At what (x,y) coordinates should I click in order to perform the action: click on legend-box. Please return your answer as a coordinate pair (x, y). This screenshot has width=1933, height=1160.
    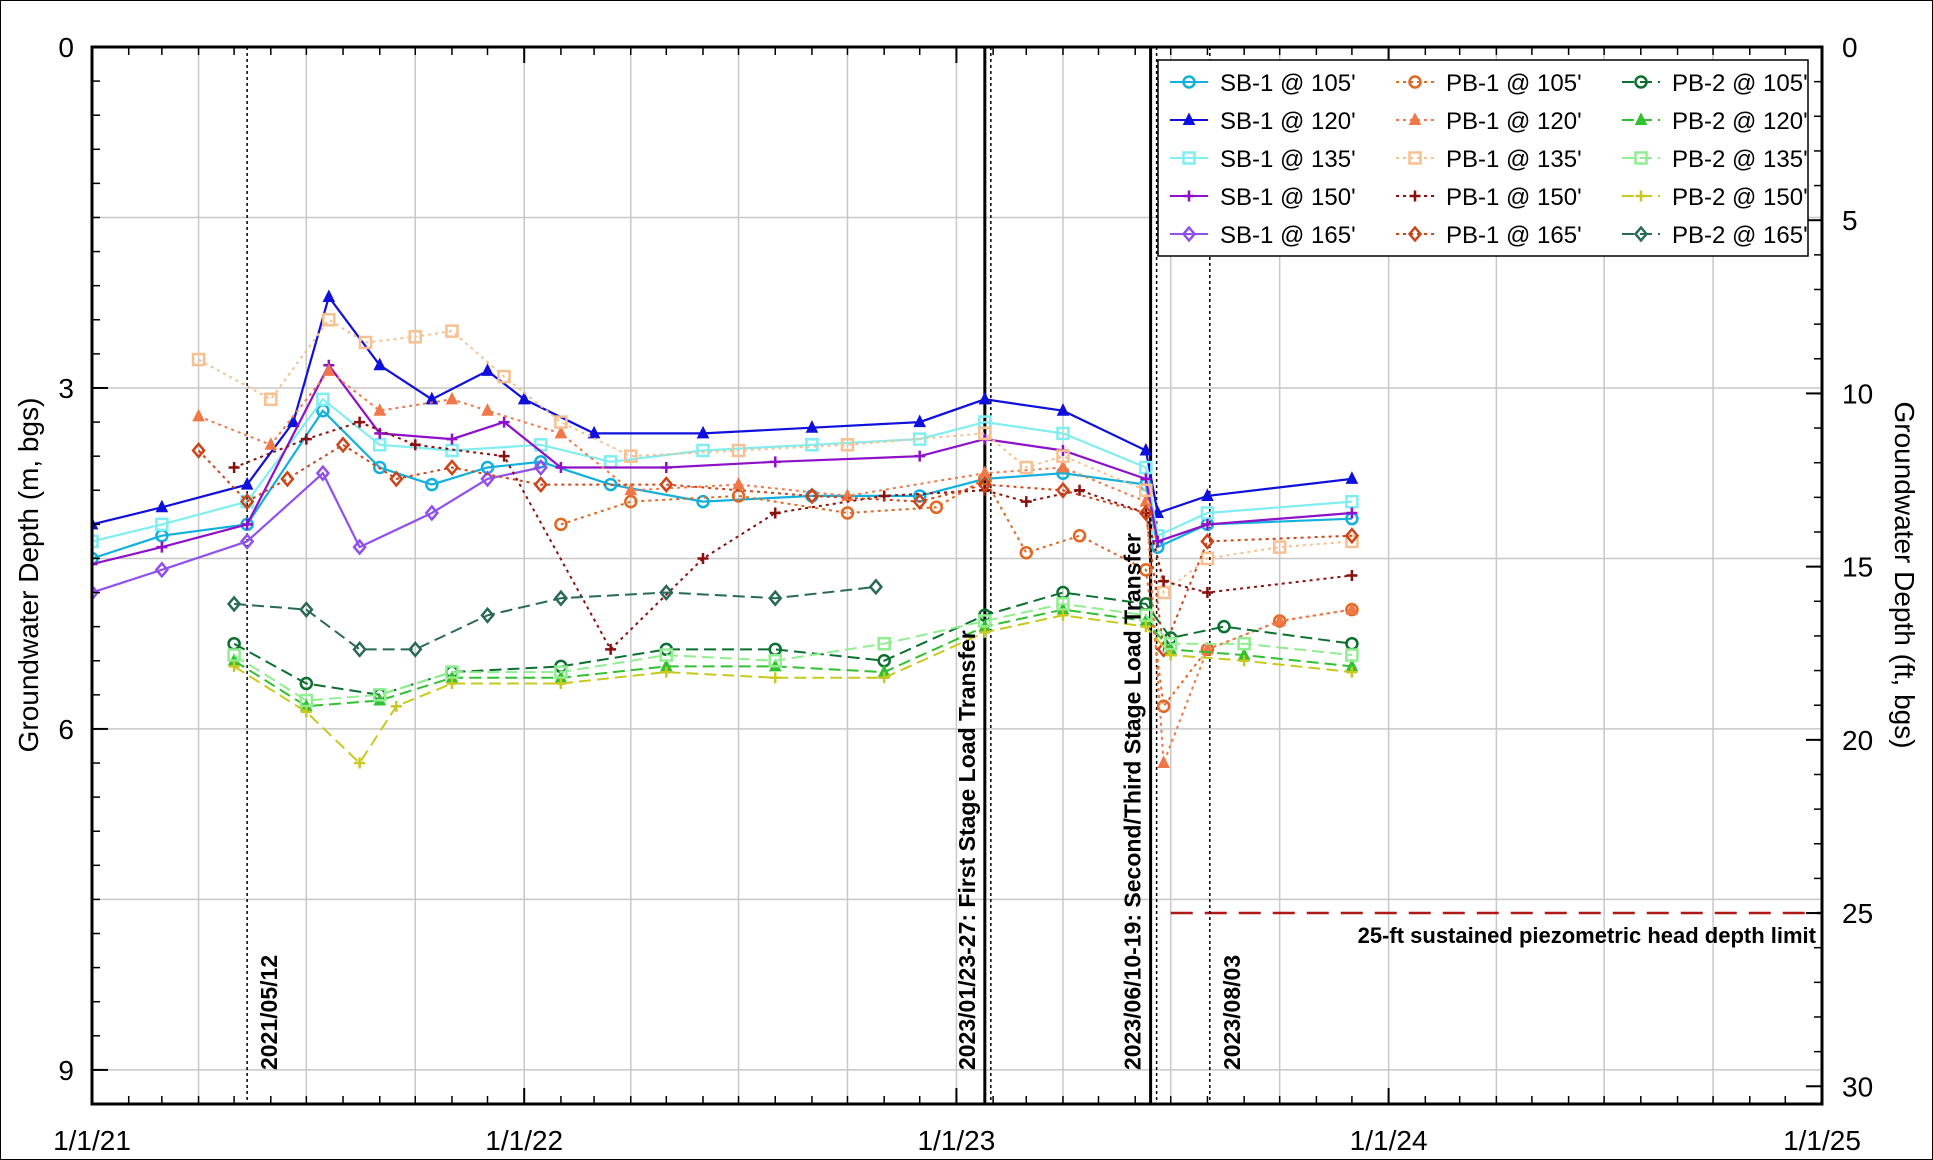
    Looking at the image, I should click on (1483, 158).